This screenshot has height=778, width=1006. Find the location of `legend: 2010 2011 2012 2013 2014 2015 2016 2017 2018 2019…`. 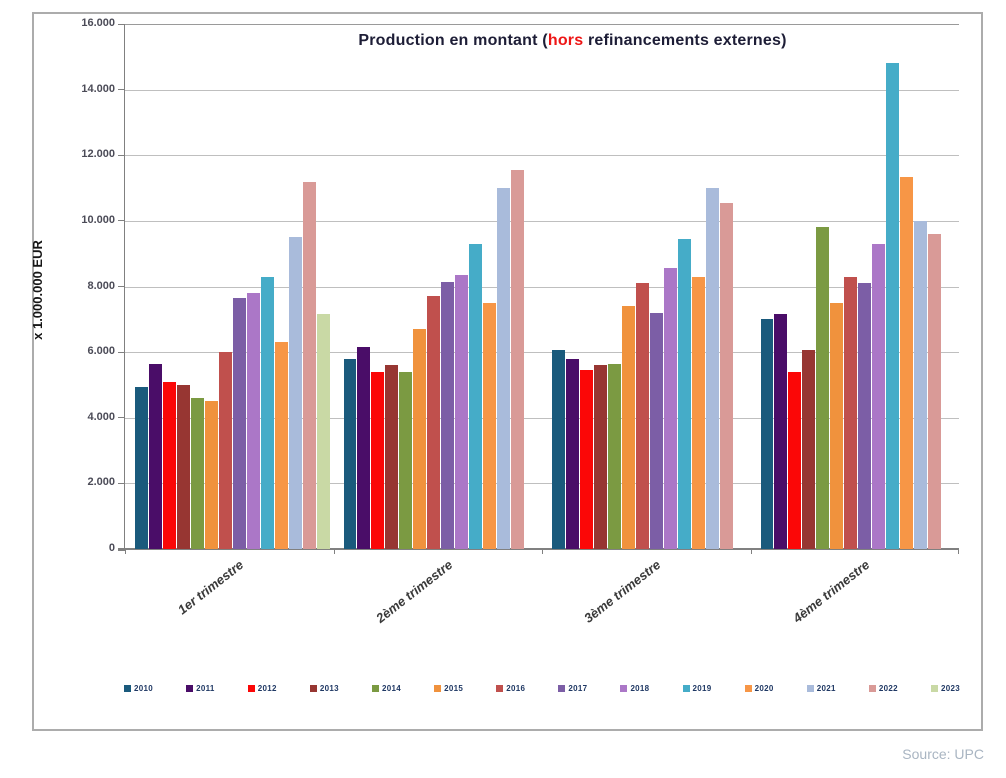

legend: 2010 2011 2012 2013 2014 2015 2016 2017 2018 2019… is located at coordinates (542, 688).